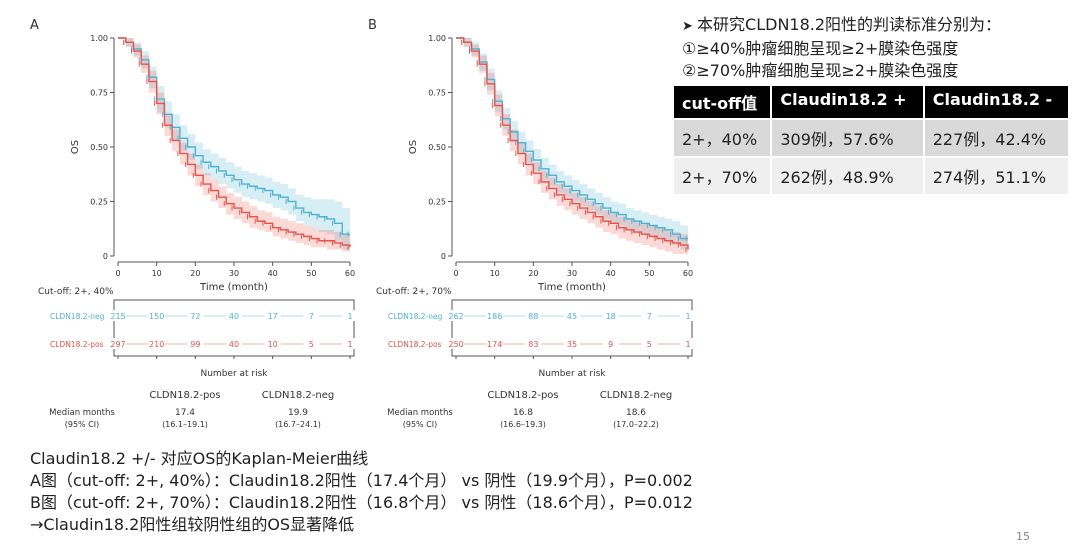 This screenshot has width=1080, height=550. I want to click on cutoff-table-header: cut-off值 Claudin18.2 + Claudin18.2 -, so click(872, 102).